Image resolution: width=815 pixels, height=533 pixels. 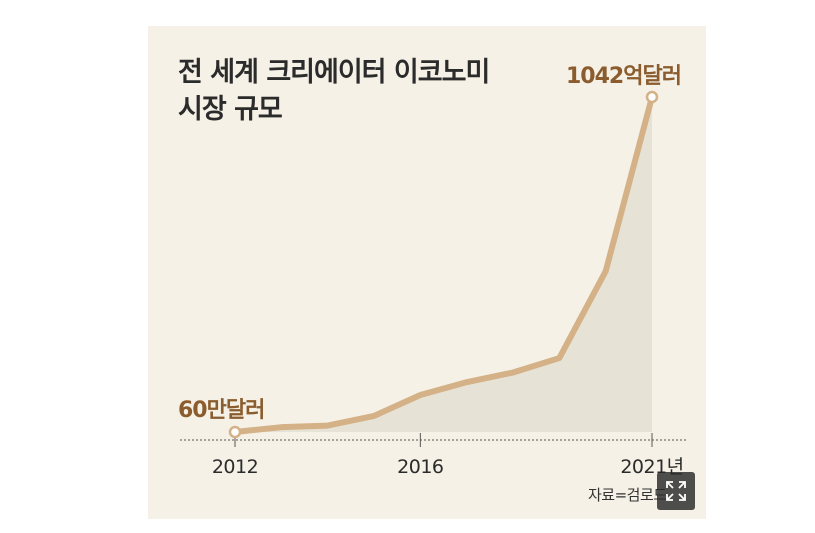 What do you see at coordinates (221, 410) in the screenshot?
I see `start-value-label: 60만달러` at bounding box center [221, 410].